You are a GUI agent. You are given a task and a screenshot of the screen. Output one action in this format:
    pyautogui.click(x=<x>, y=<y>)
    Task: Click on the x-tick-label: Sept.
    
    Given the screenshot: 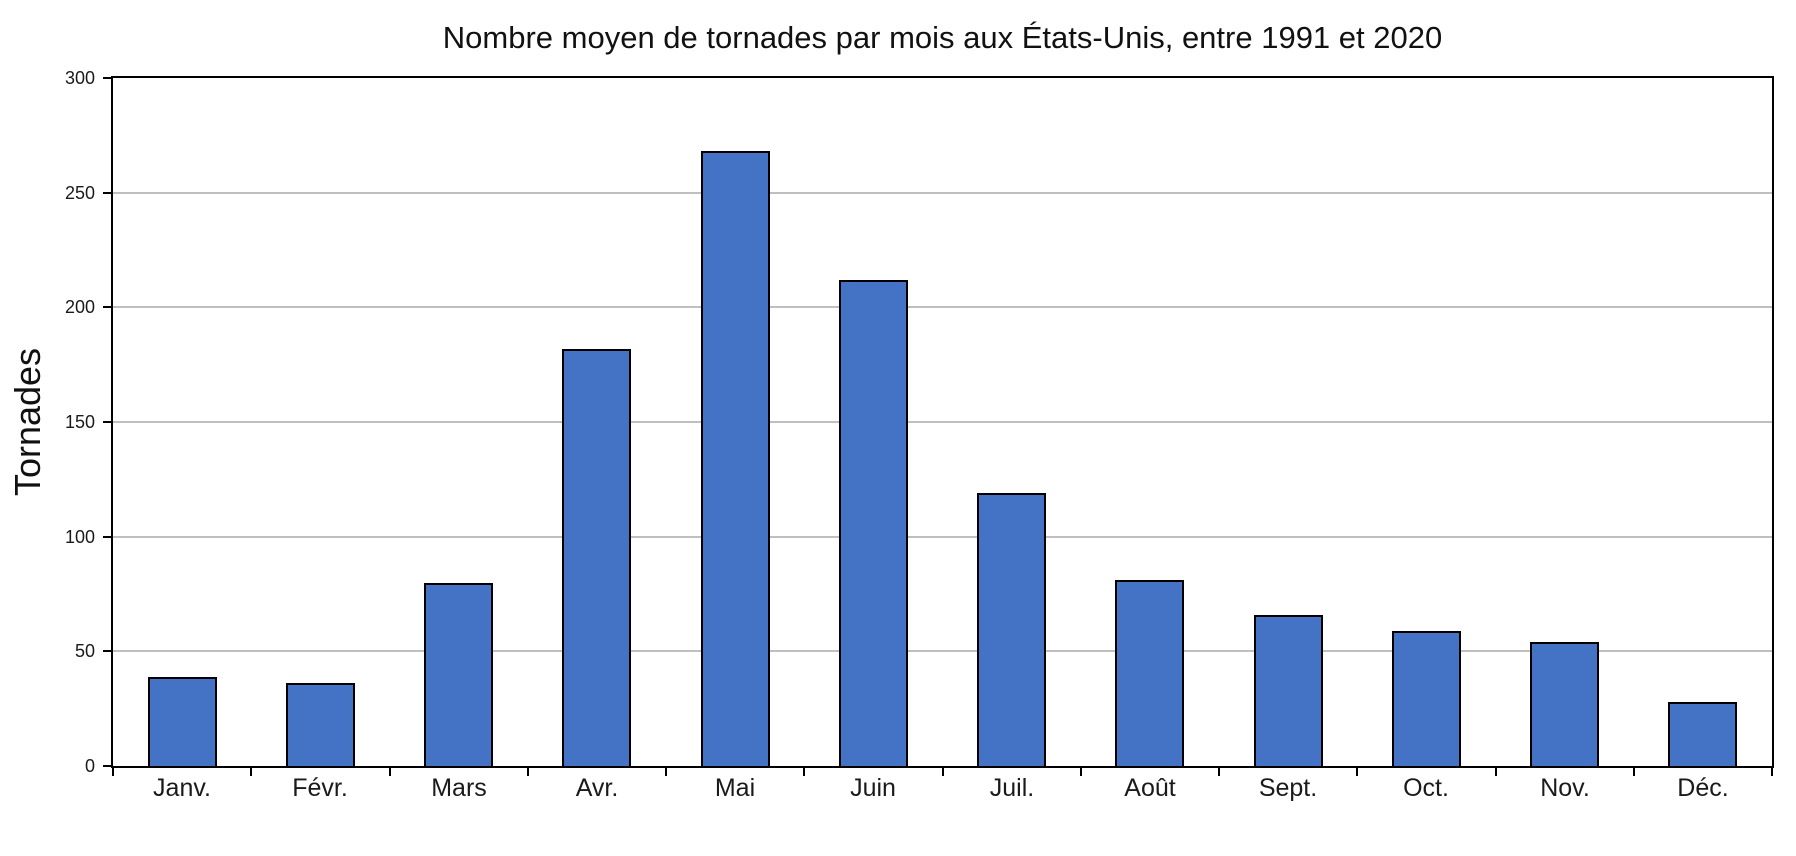 What is the action you would take?
    pyautogui.click(x=1288, y=788)
    